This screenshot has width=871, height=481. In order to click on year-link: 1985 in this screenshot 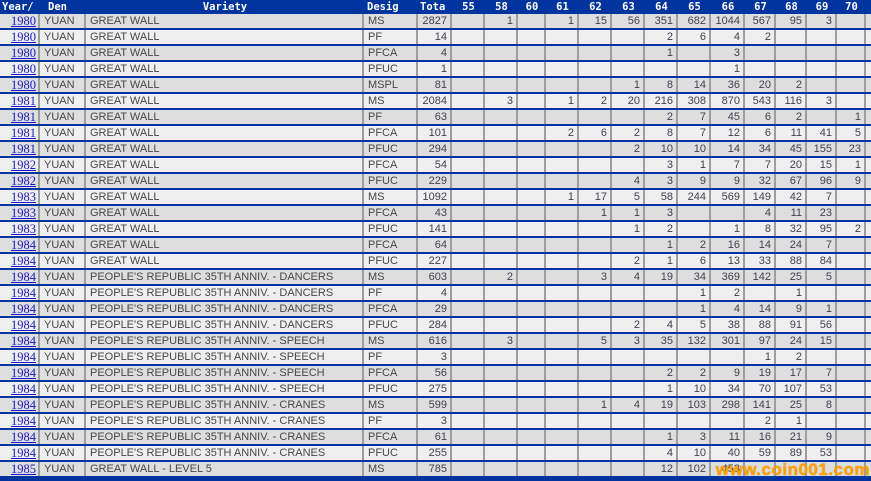, I will do `click(23, 469)`.